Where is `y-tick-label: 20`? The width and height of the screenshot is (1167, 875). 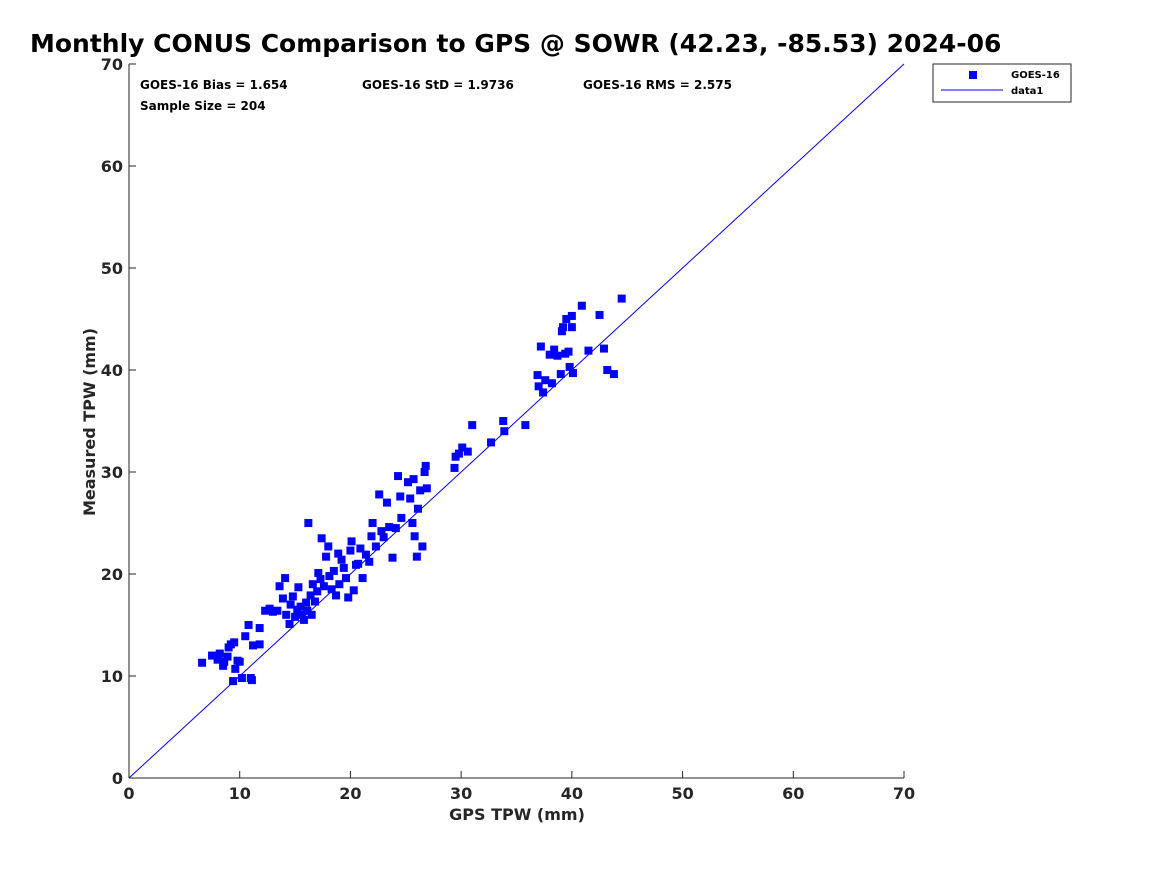
y-tick-label: 20 is located at coordinates (112, 574).